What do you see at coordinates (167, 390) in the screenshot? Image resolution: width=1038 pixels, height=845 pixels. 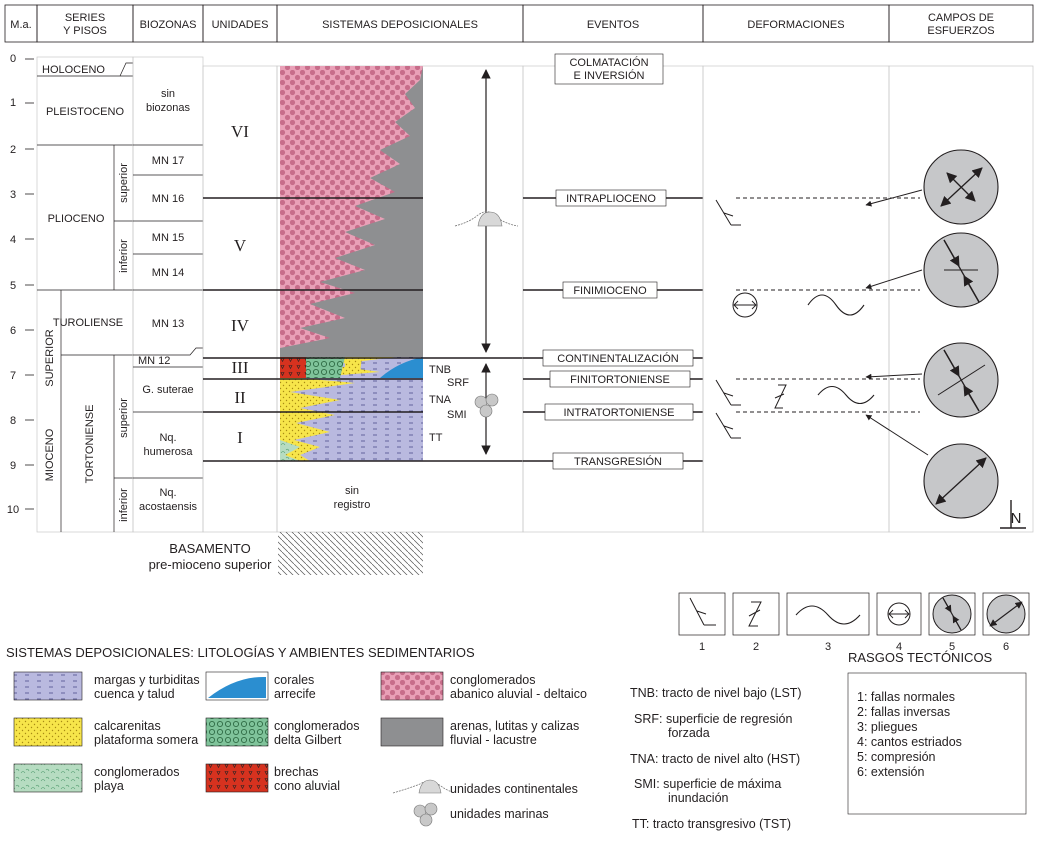 I see `biozona-gsuterae: G. suterae` at bounding box center [167, 390].